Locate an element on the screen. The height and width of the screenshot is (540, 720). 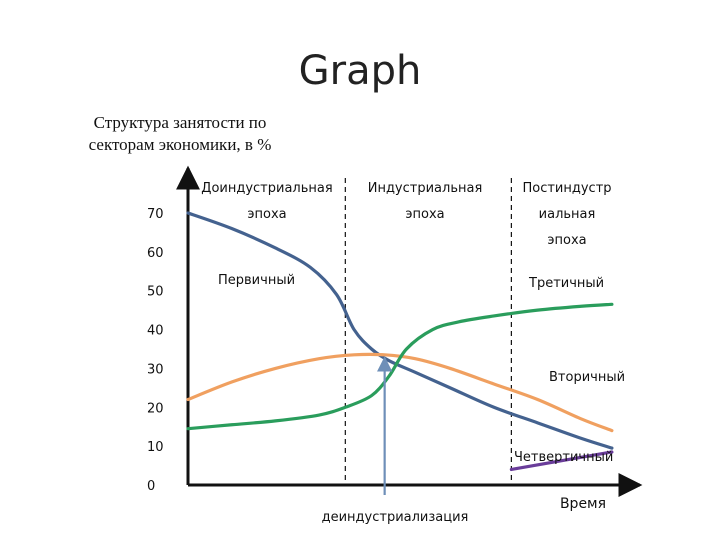
x-axis-label: Время is located at coordinates (583, 504).